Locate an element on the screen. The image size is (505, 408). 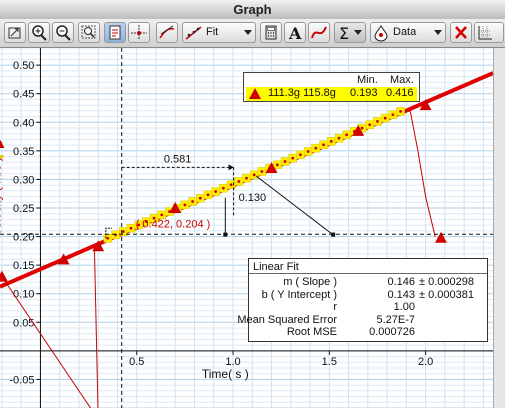
legend-box: Min. Max. 111.3g 115.8g 0.193 0.416 is located at coordinates (331, 87).